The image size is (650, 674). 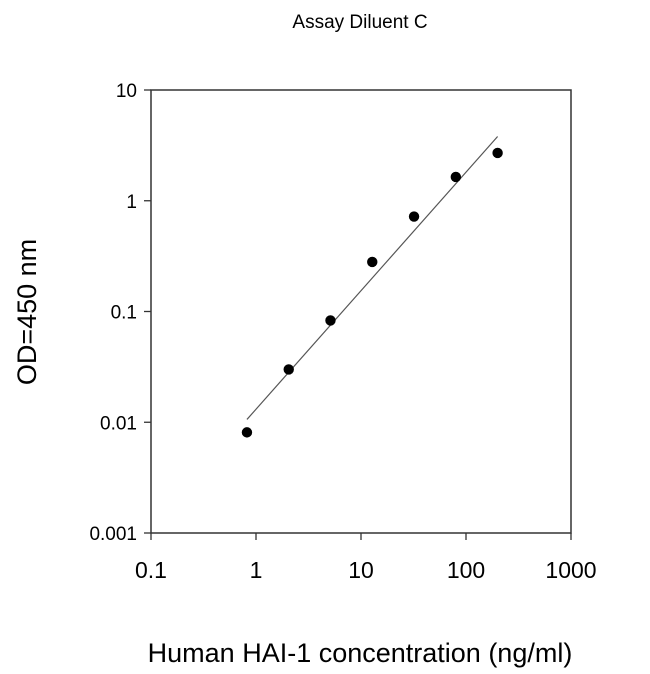 What do you see at coordinates (126, 91) in the screenshot?
I see `y-tick-label: 10` at bounding box center [126, 91].